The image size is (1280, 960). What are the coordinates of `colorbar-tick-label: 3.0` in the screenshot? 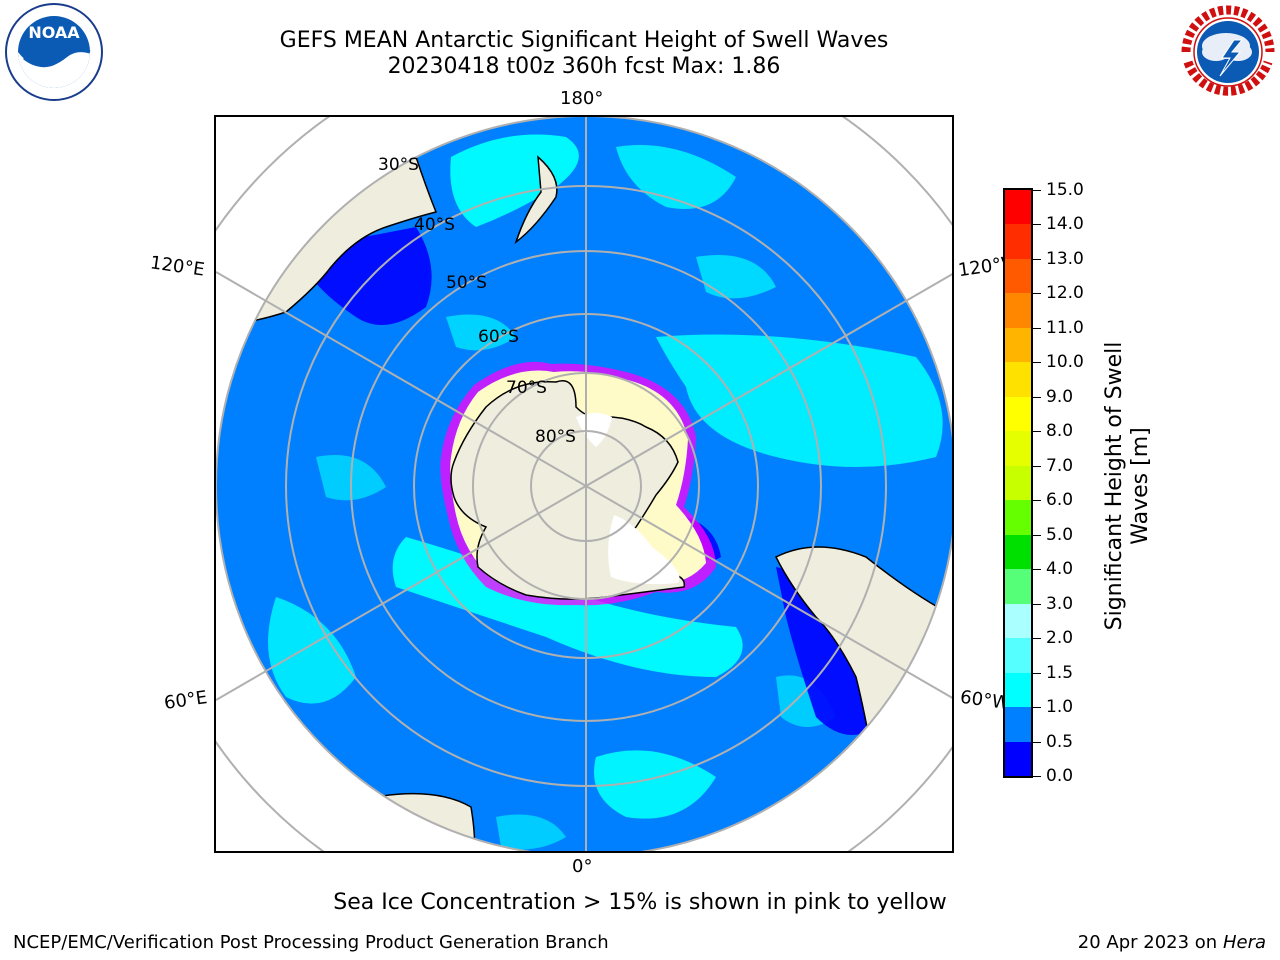 It's located at (1060, 603).